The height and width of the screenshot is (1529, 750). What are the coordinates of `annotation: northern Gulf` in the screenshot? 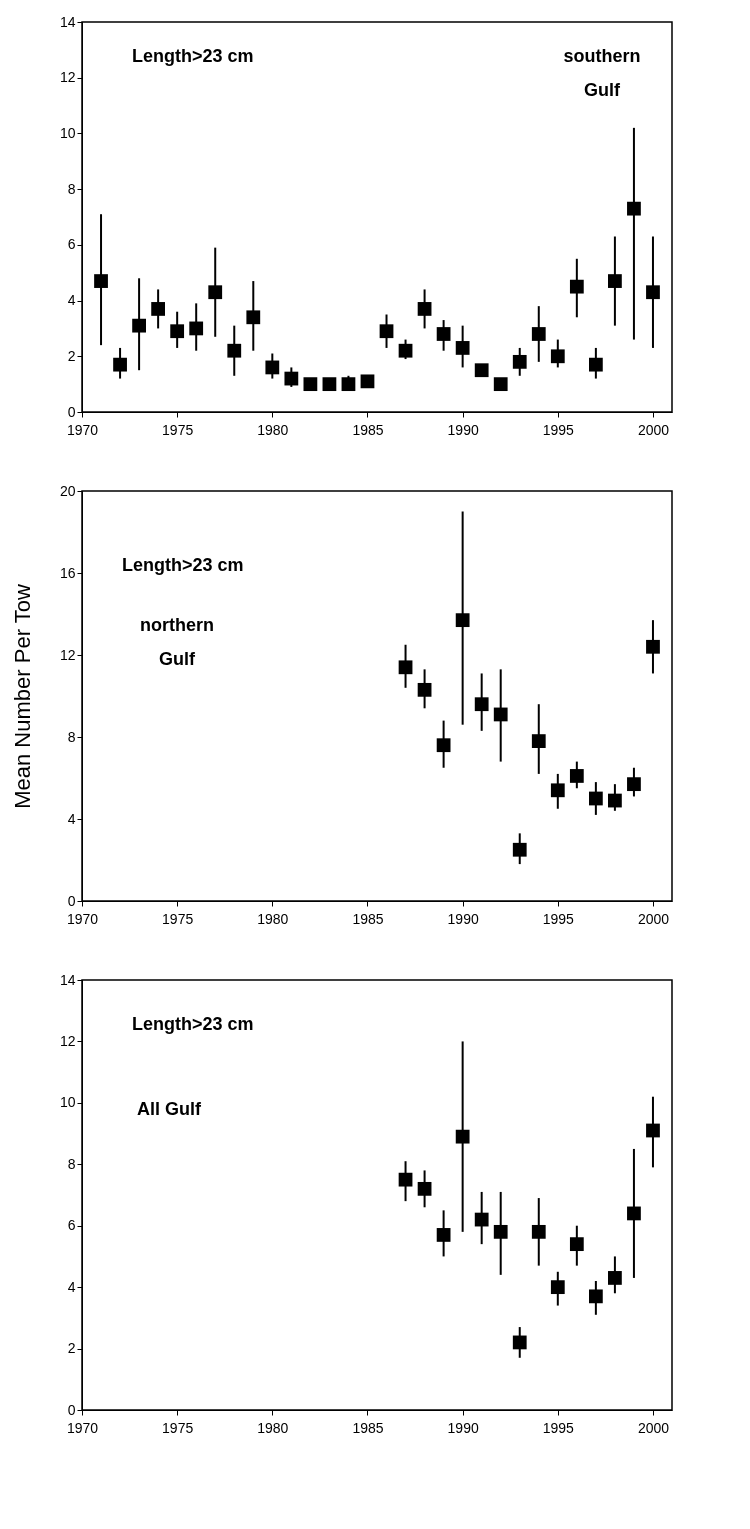 It's located at (177, 642).